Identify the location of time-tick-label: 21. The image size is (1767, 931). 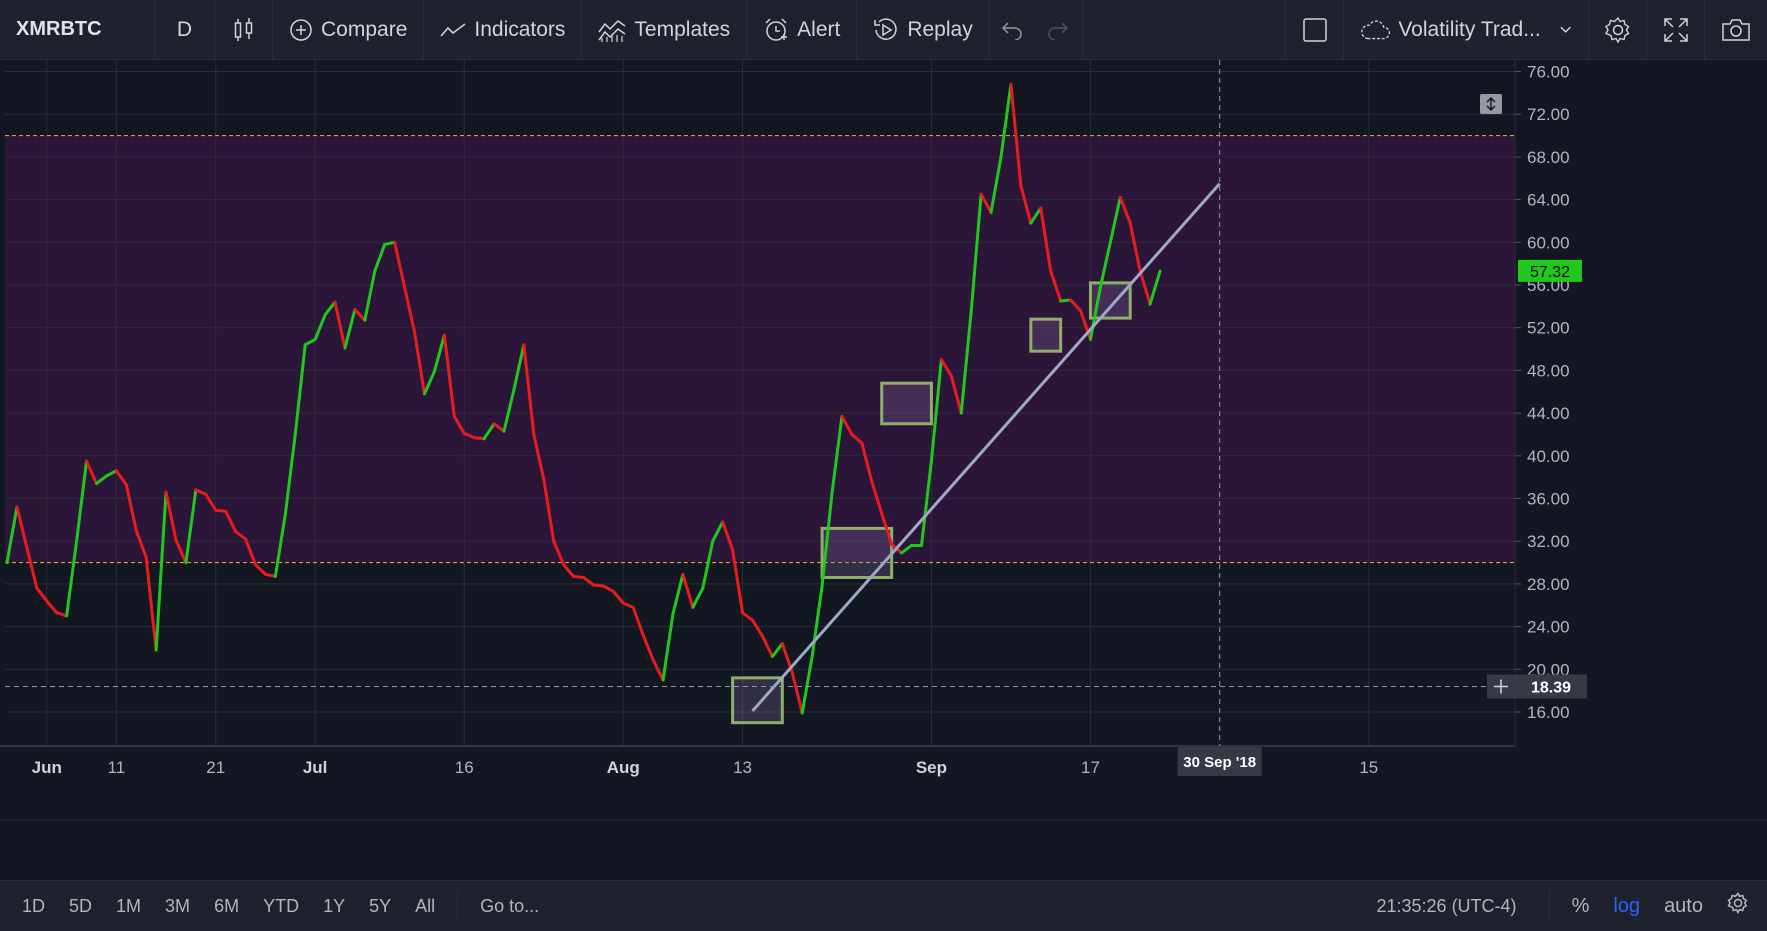
(215, 767).